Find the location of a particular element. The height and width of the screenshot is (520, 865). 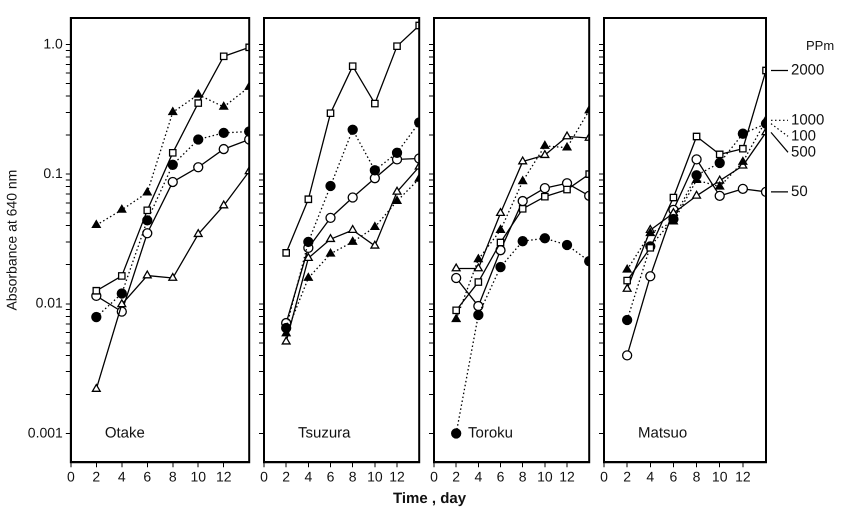

series-label: 500 is located at coordinates (803, 151).